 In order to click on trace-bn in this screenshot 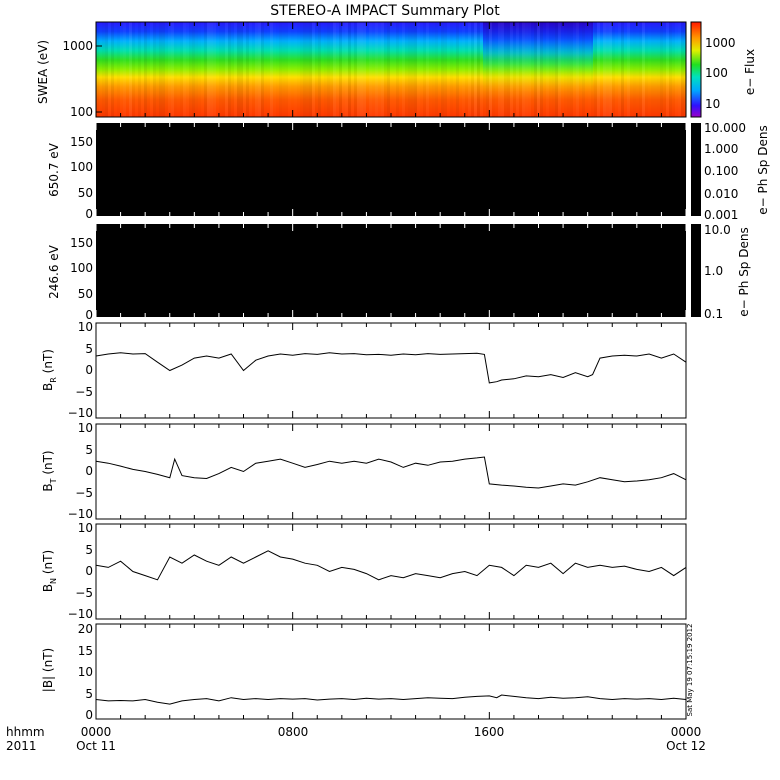, I will do `click(391, 565)`.